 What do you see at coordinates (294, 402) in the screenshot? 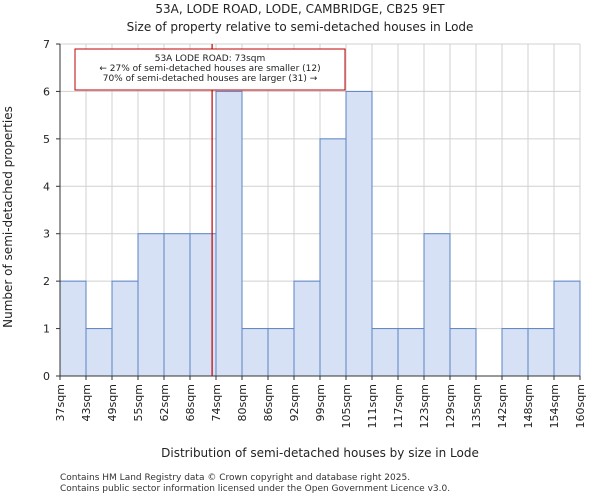
I see `x-tick-label: 92sqm` at bounding box center [294, 402].